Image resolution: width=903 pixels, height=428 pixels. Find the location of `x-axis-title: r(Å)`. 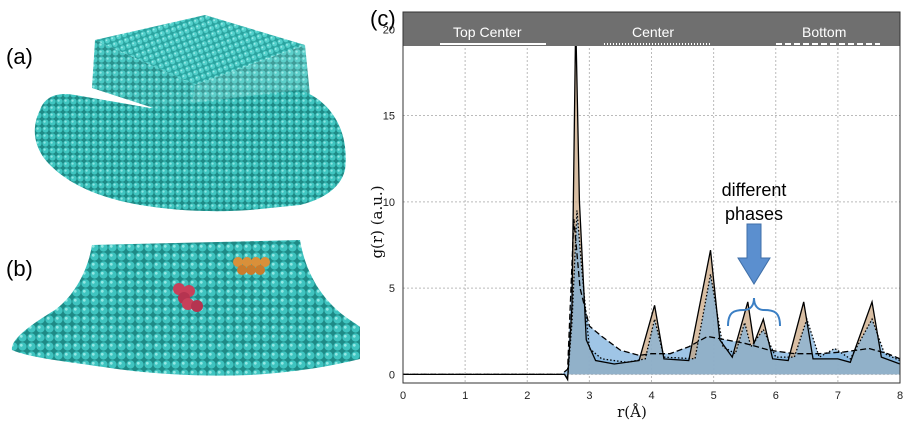

x-axis-title: r(Å) is located at coordinates (632, 412).